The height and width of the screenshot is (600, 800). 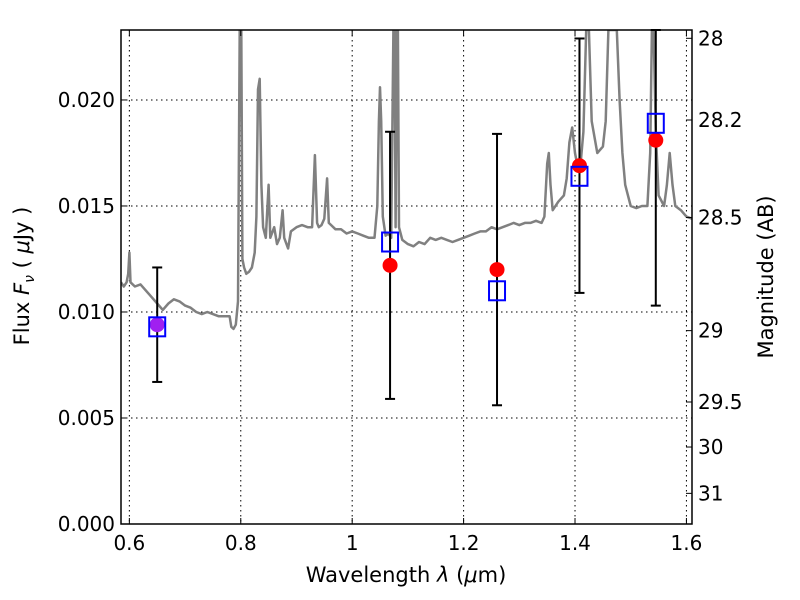 What do you see at coordinates (86, 206) in the screenshot?
I see `y-tick-label: 0.015` at bounding box center [86, 206].